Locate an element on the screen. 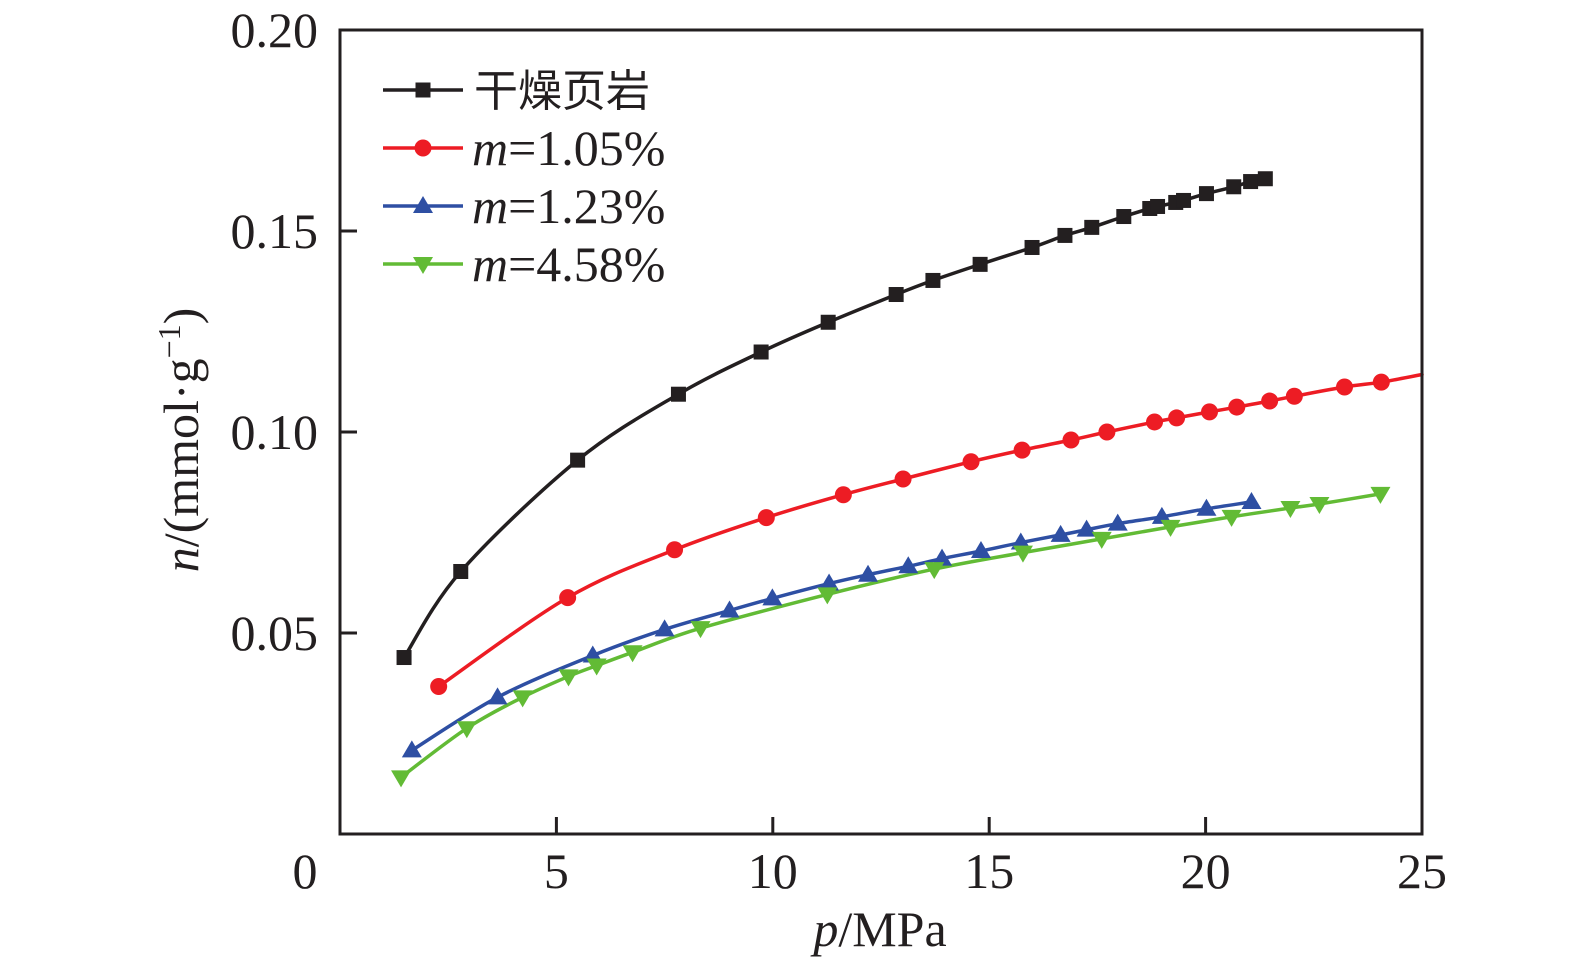 The image size is (1575, 967). legend-marker-triangle-down is located at coordinates (423, 265).